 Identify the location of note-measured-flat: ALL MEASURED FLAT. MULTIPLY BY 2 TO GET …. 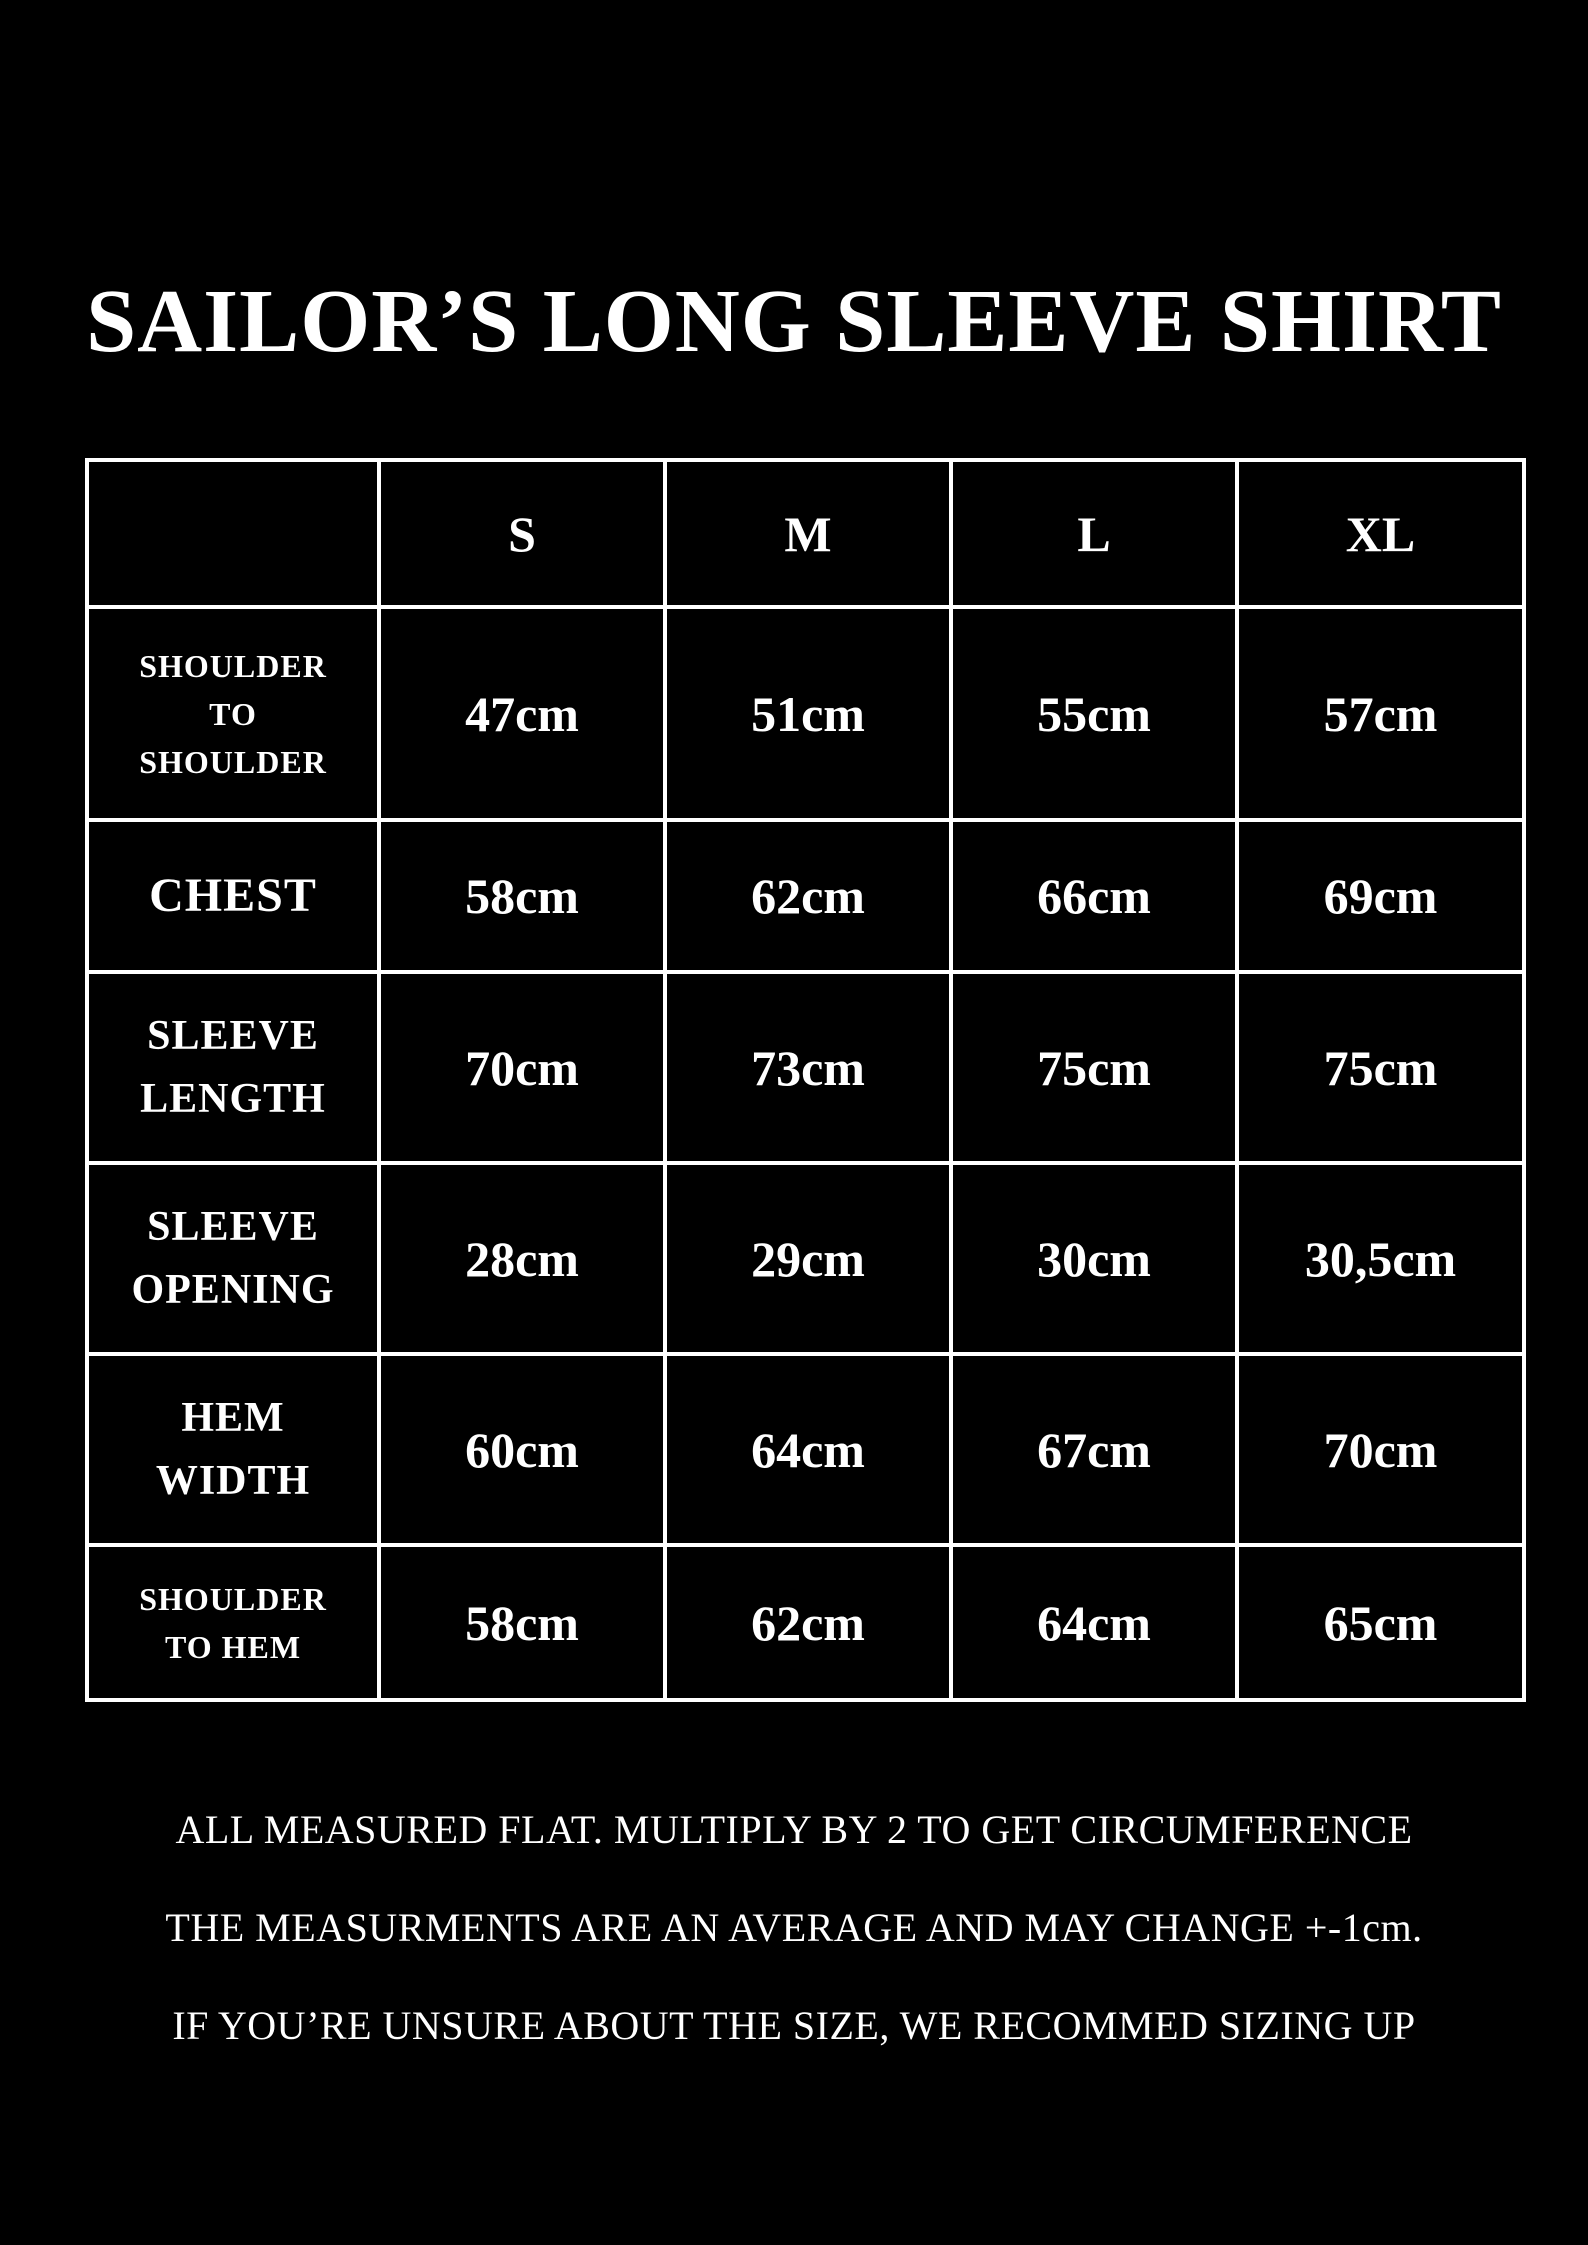
(794, 1829).